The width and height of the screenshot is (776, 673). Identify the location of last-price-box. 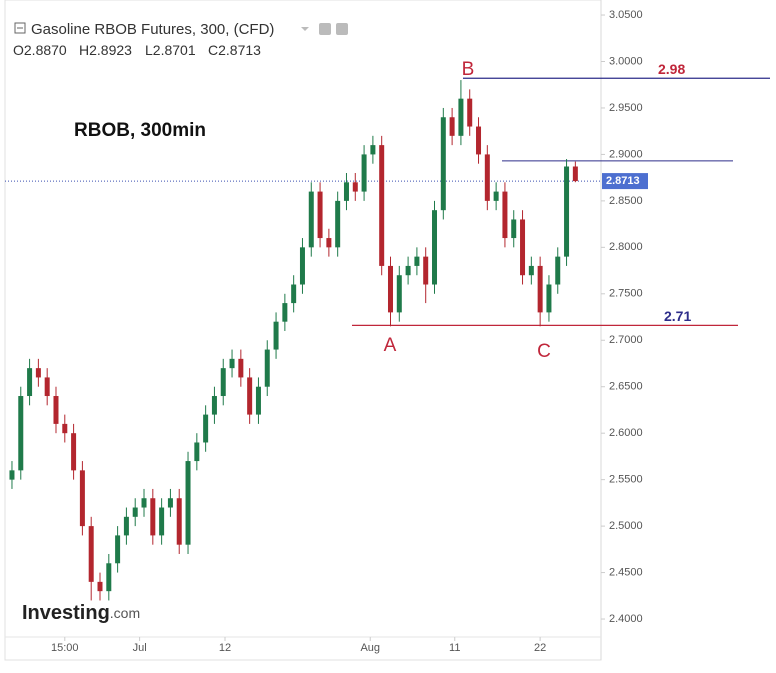
(625, 181).